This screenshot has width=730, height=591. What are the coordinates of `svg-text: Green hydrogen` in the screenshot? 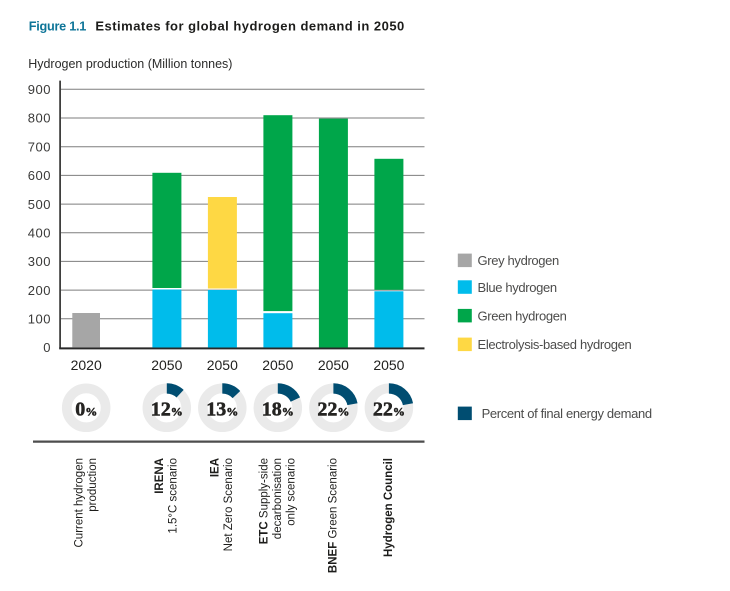 It's located at (522, 315).